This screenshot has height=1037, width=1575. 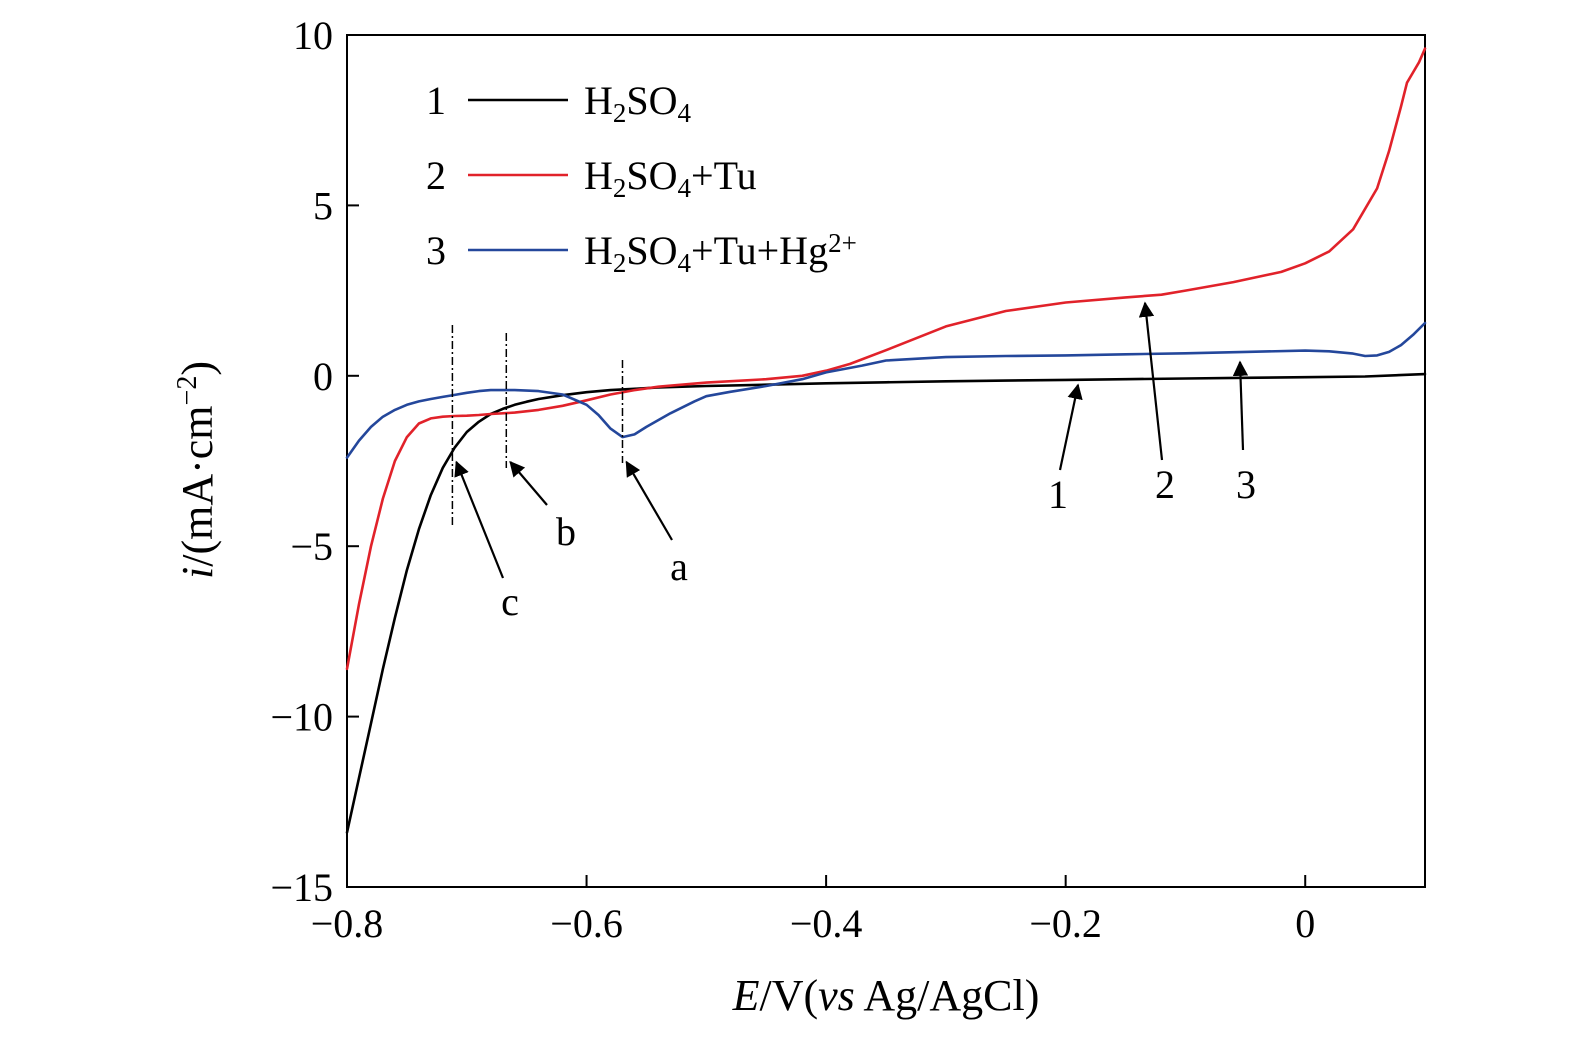 I want to click on marker-label-a: a, so click(x=679, y=566).